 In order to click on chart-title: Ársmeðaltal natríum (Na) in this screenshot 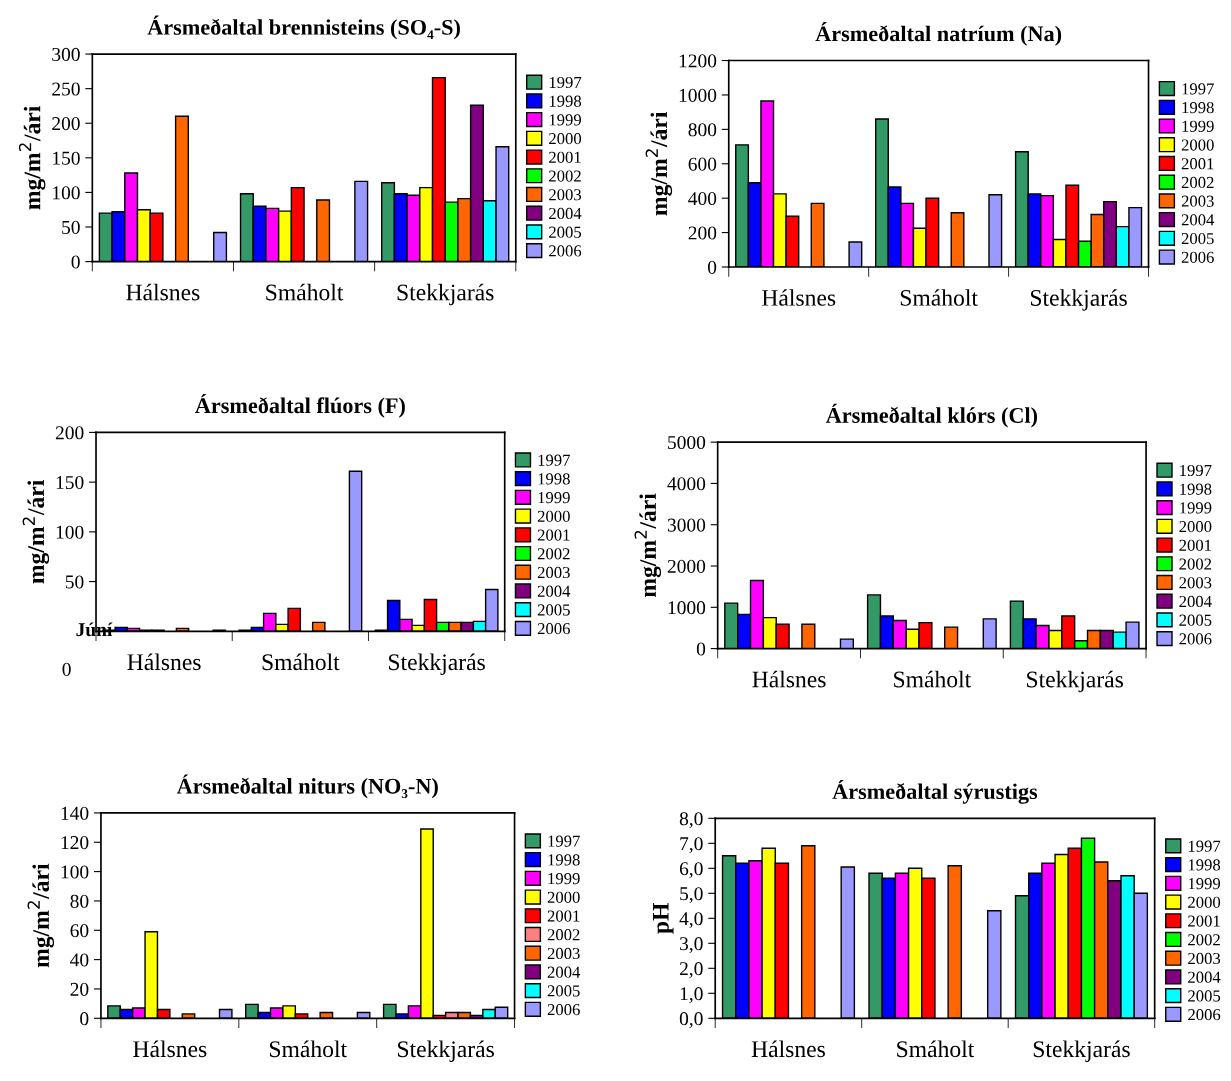, I will do `click(938, 34)`.